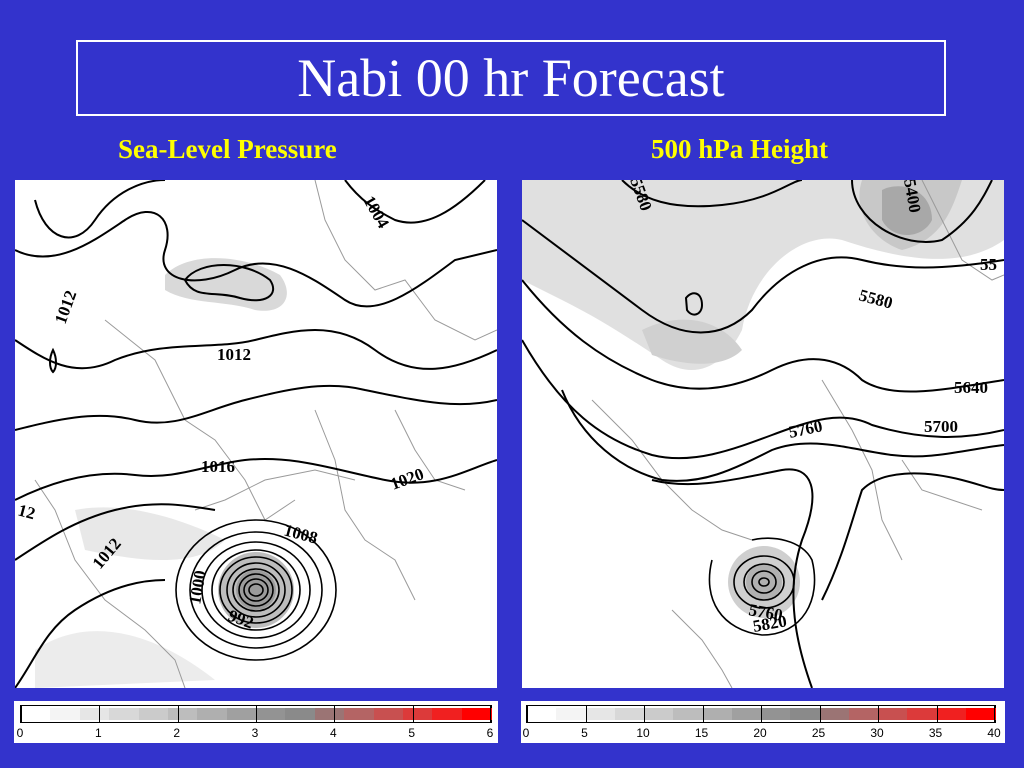  What do you see at coordinates (218, 466) in the screenshot?
I see `contour-label: 1016` at bounding box center [218, 466].